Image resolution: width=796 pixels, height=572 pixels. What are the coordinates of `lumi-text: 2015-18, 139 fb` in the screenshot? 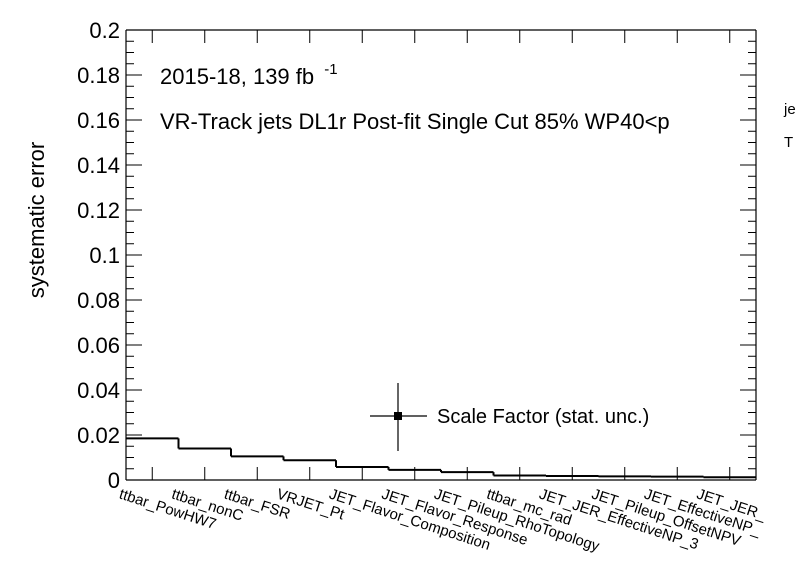 It's located at (237, 76).